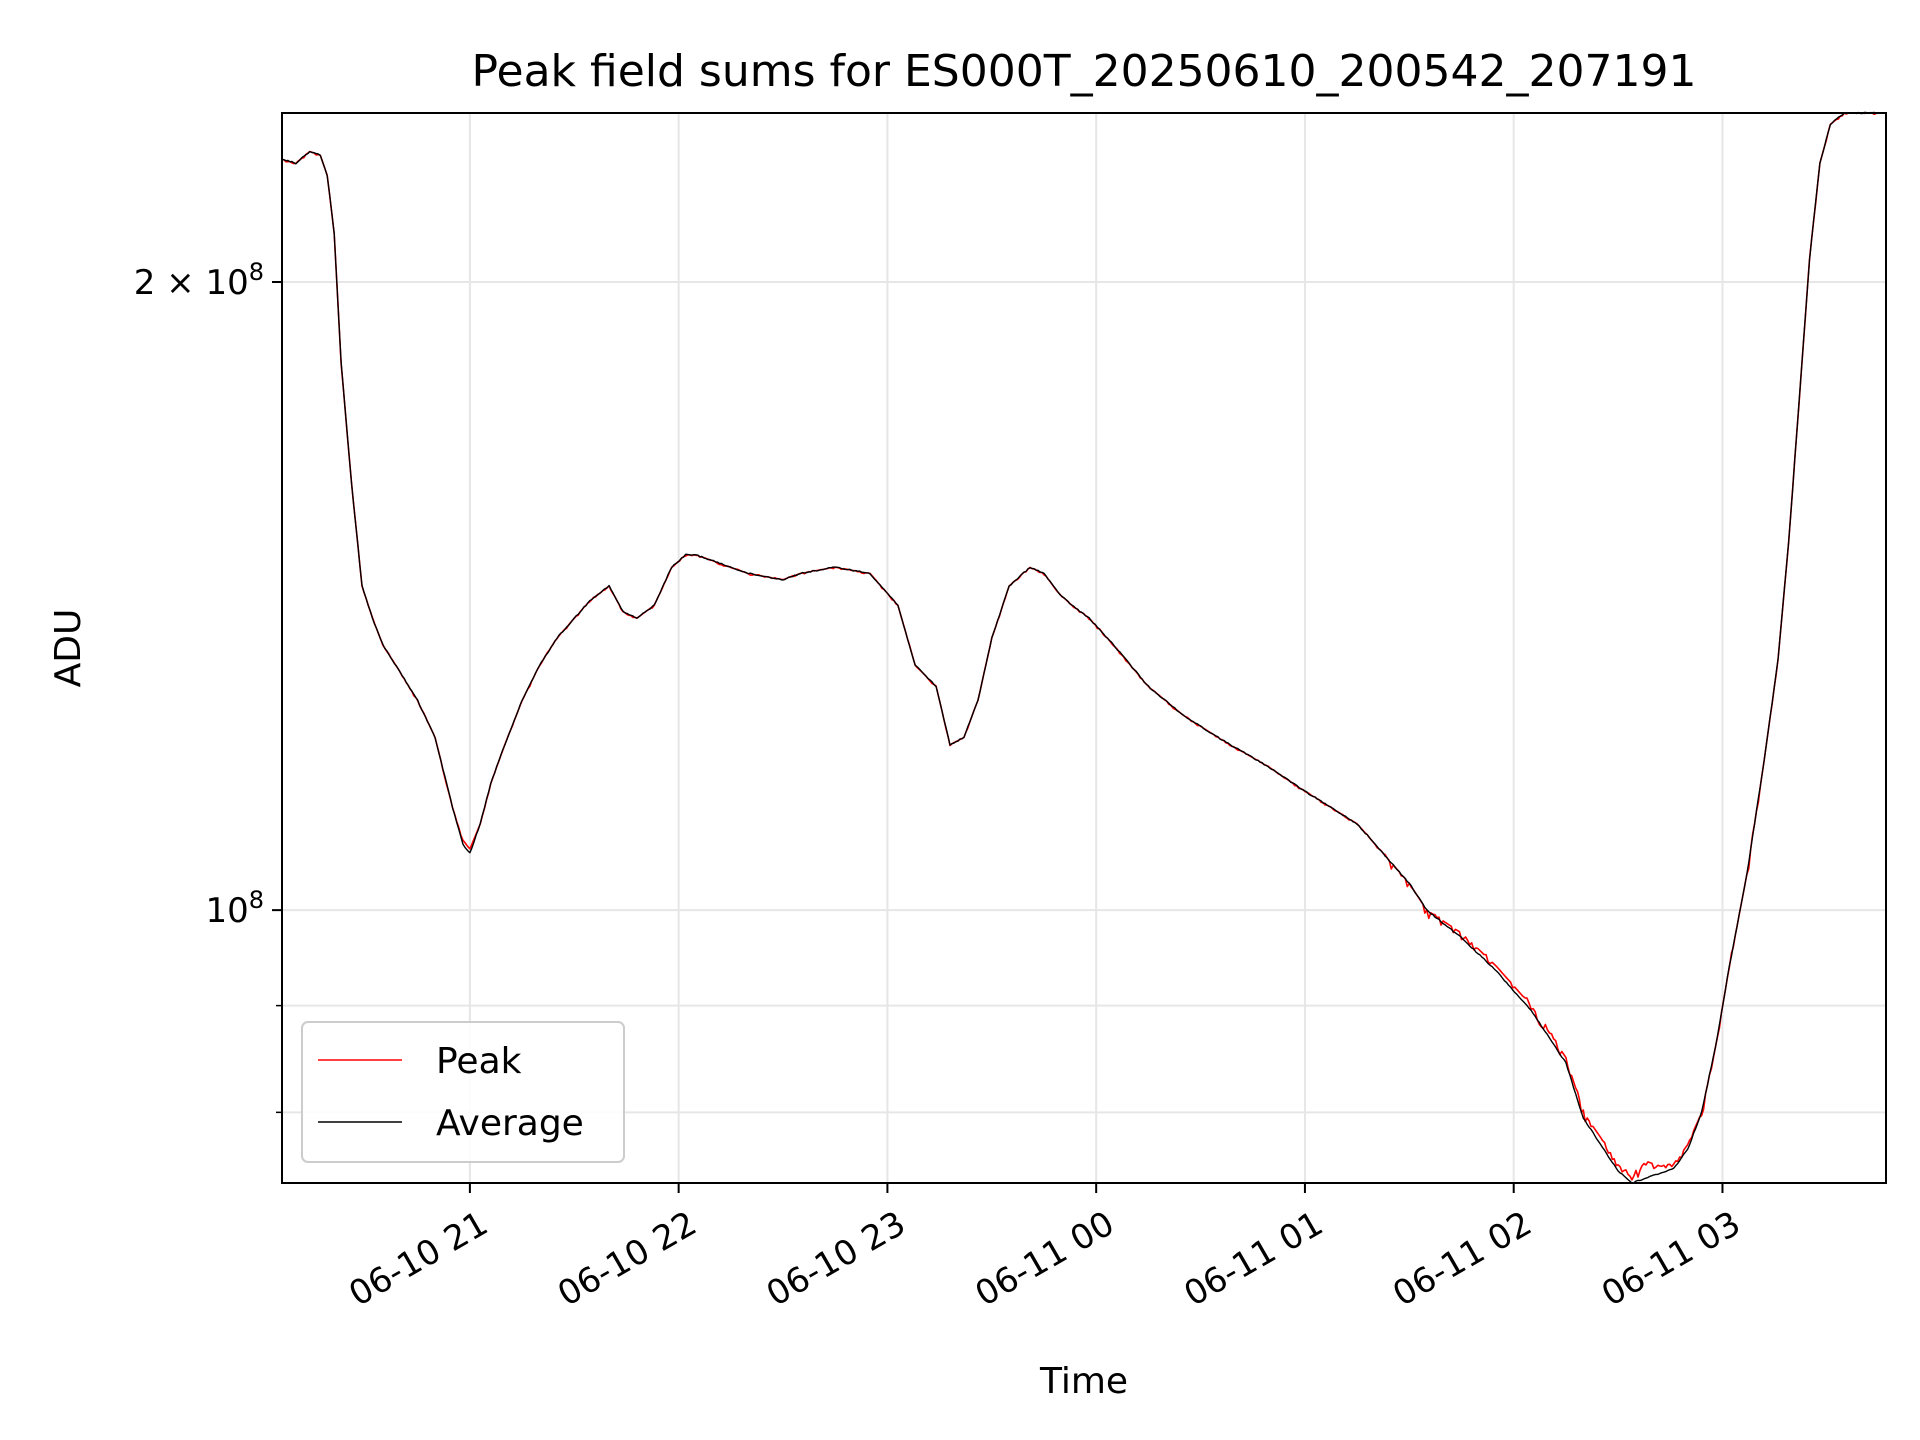  I want to click on y-tick-label: 2 × 10⁸, so click(199, 280).